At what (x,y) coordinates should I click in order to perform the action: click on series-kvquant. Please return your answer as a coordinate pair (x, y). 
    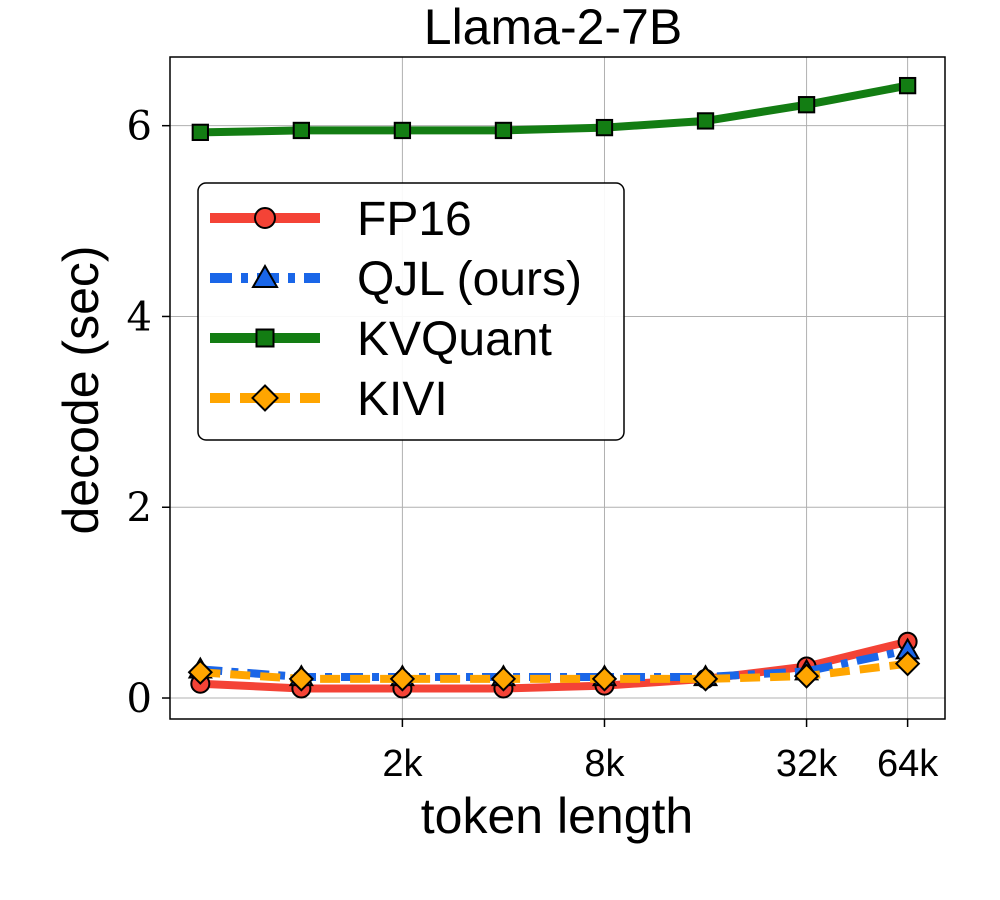
    Looking at the image, I should click on (554, 109).